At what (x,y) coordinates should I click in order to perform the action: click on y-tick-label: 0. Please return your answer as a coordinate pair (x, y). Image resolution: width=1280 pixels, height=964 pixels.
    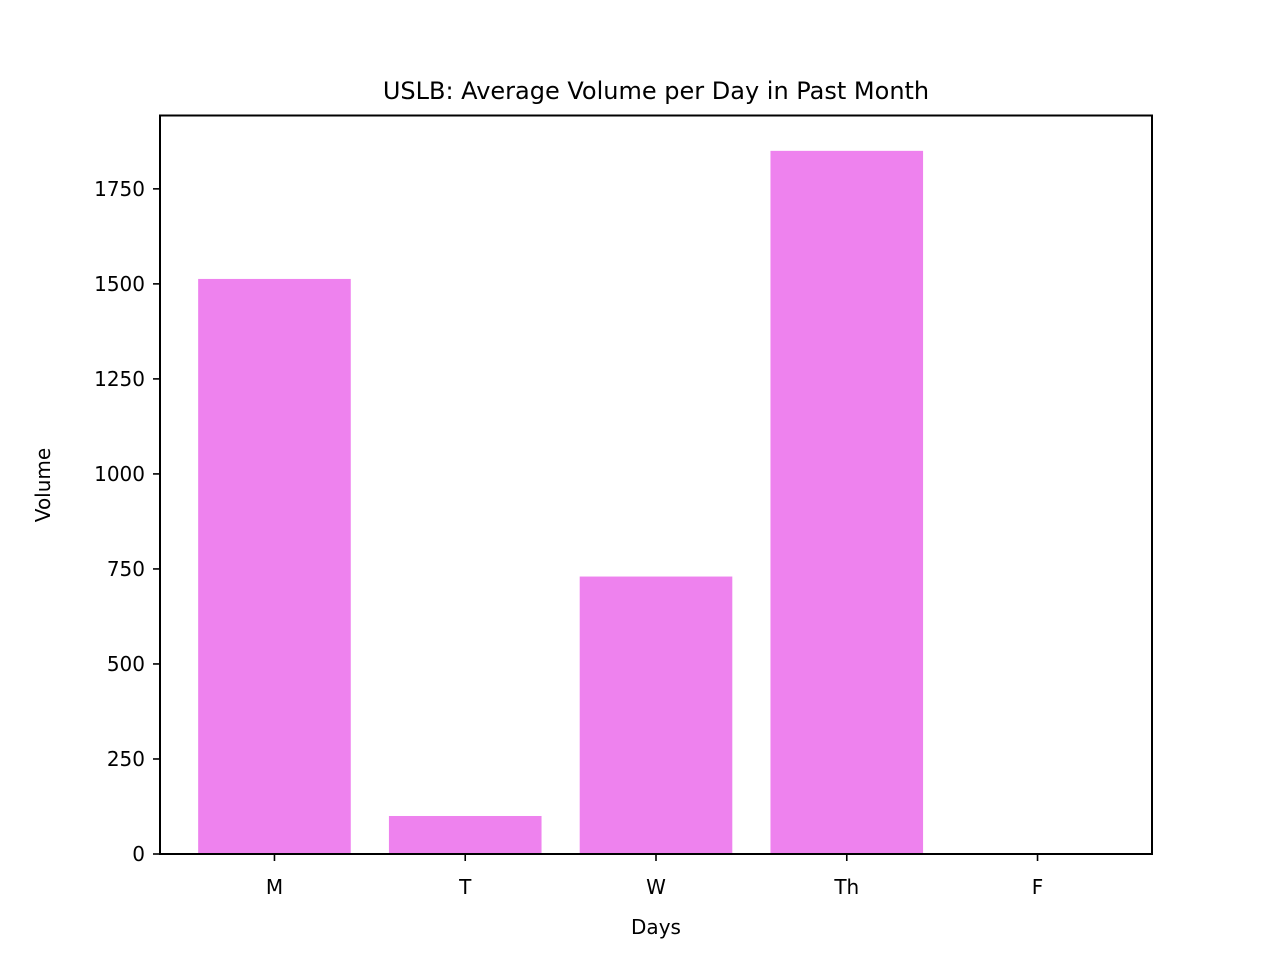
    Looking at the image, I should click on (138, 854).